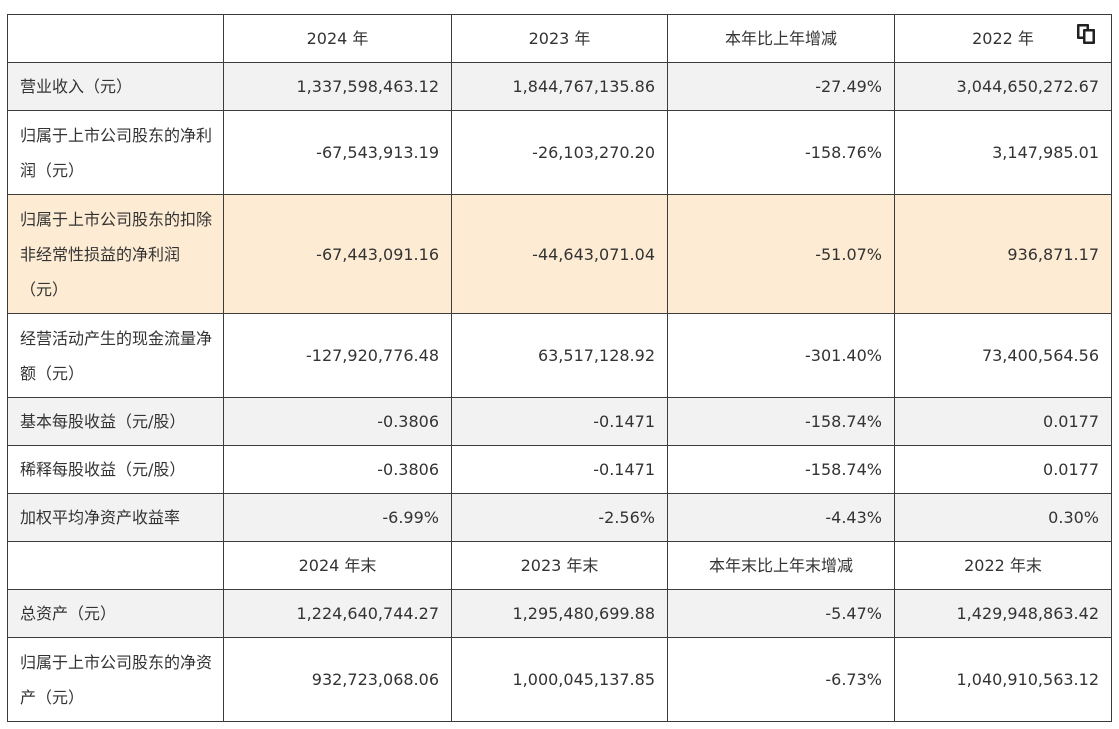 The height and width of the screenshot is (729, 1119). I want to click on cell-change: -4.43%, so click(781, 517).